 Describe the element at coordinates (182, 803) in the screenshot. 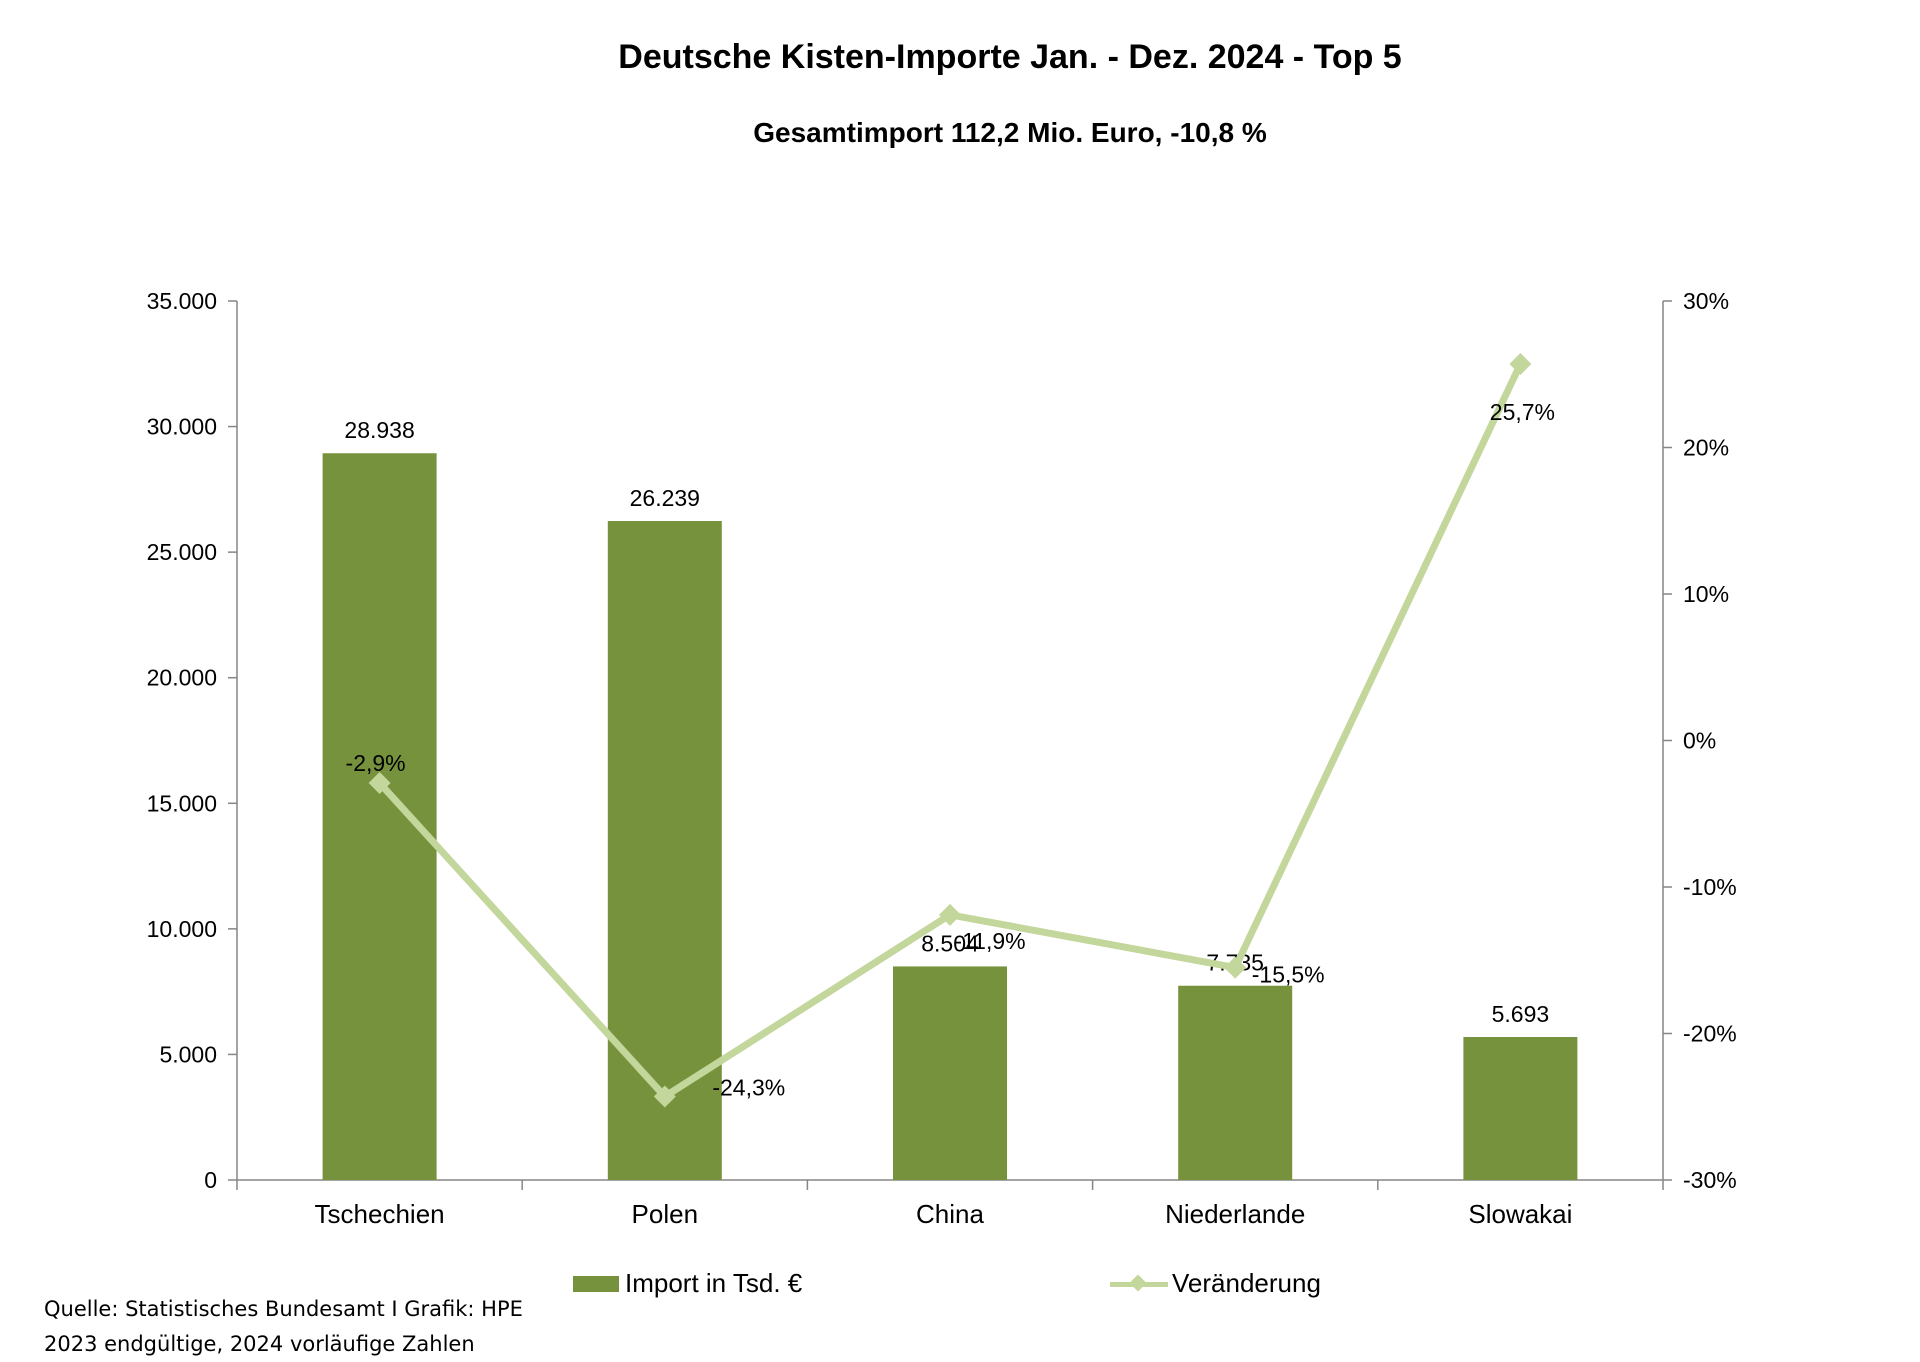

I see `y-left-tick-label: 15.000` at that location.